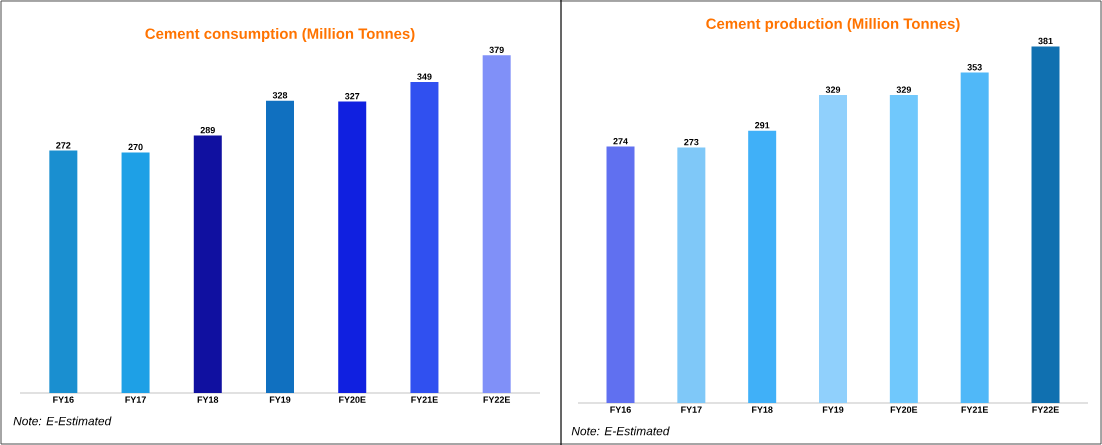 This screenshot has height=445, width=1102. I want to click on data-label: 381, so click(1045, 41).